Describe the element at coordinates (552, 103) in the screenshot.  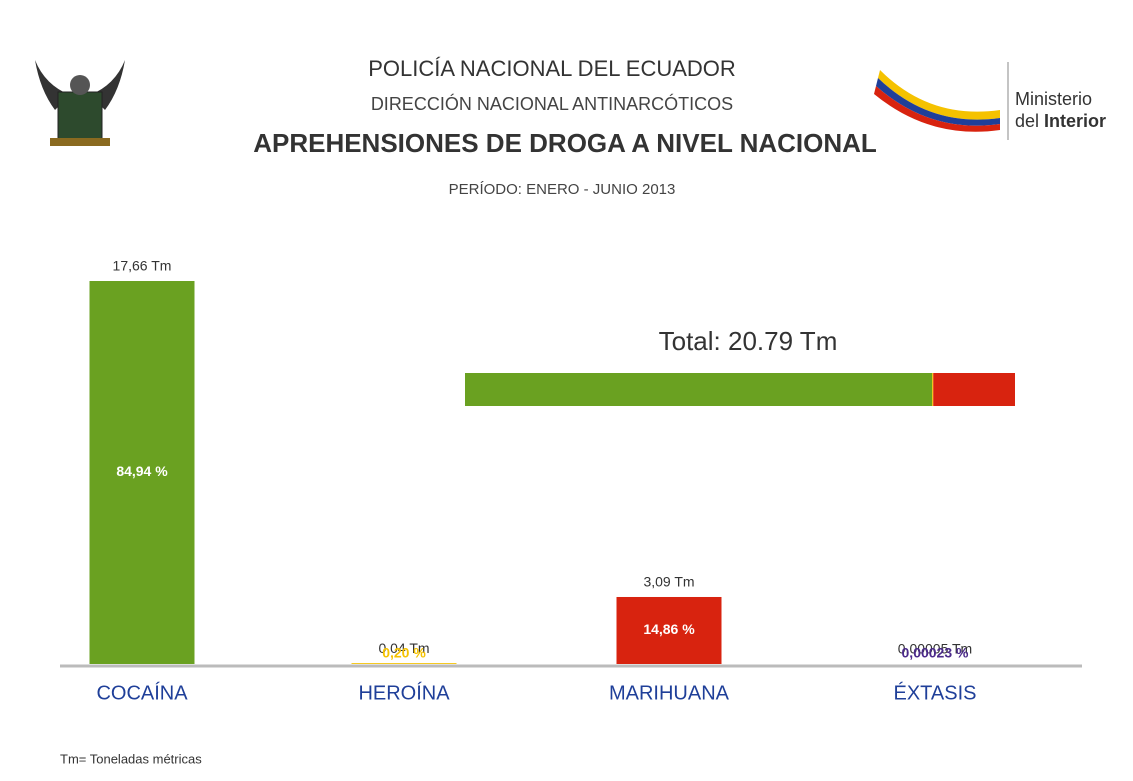
I see `header-line2: DIRECCIÓN NACIONAL ANTINARCÓTICOS` at that location.